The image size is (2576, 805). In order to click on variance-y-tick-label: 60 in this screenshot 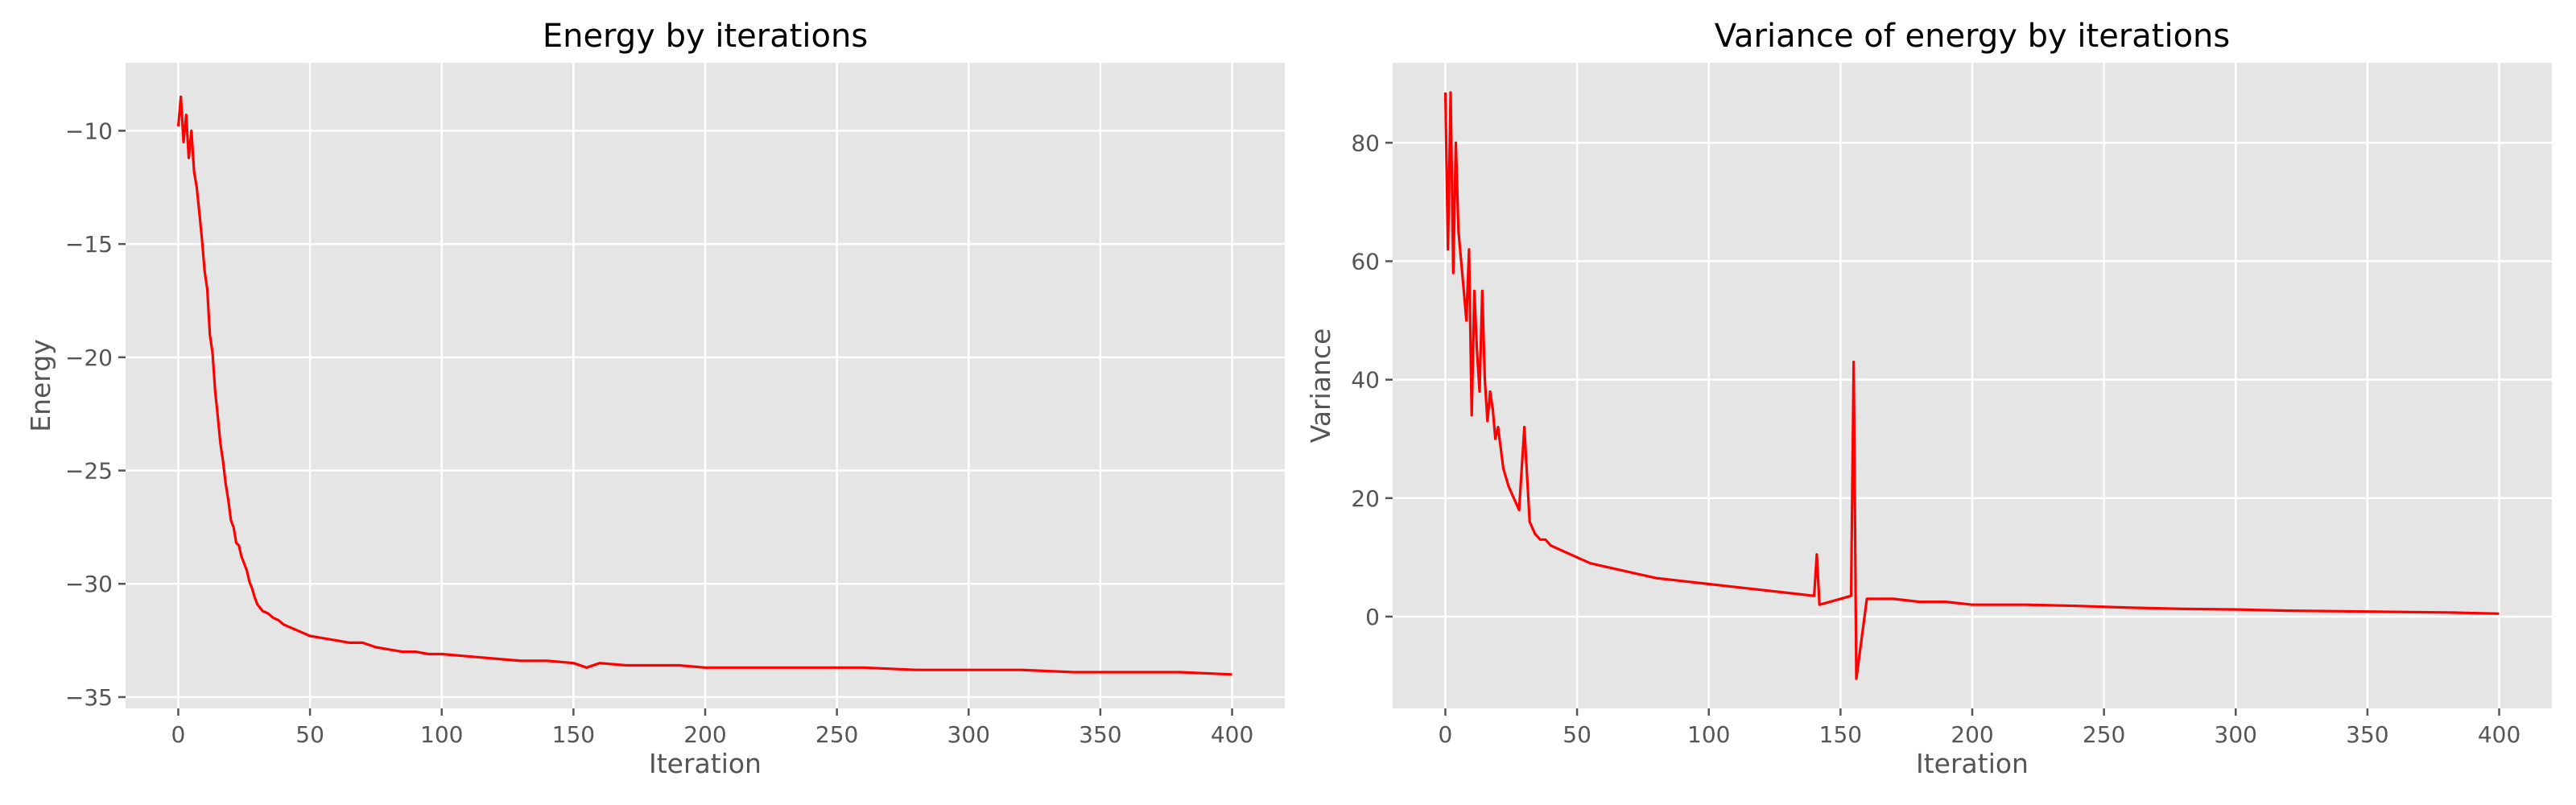, I will do `click(1365, 261)`.